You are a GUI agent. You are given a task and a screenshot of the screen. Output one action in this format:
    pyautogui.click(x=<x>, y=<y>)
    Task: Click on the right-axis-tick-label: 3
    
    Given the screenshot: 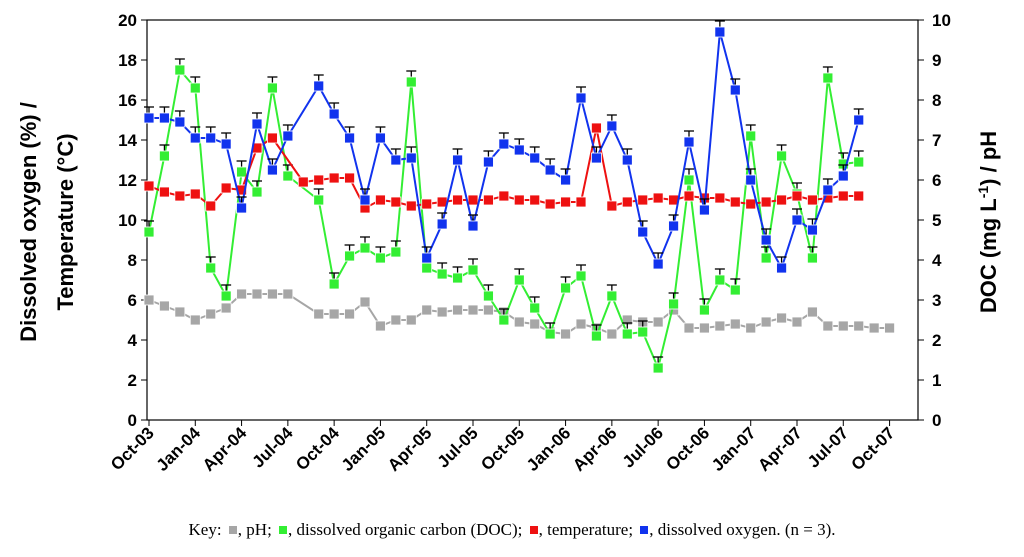 What is the action you would take?
    pyautogui.click(x=936, y=300)
    